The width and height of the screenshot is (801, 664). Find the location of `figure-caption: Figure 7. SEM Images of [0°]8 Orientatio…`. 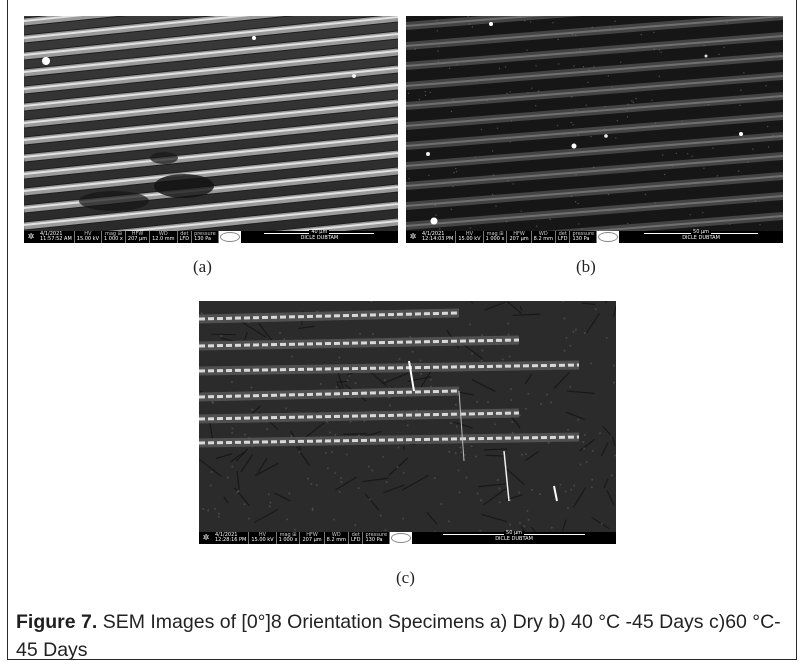

figure-caption: Figure 7. SEM Images of [0°]8 Orientatio… is located at coordinates (401, 636).